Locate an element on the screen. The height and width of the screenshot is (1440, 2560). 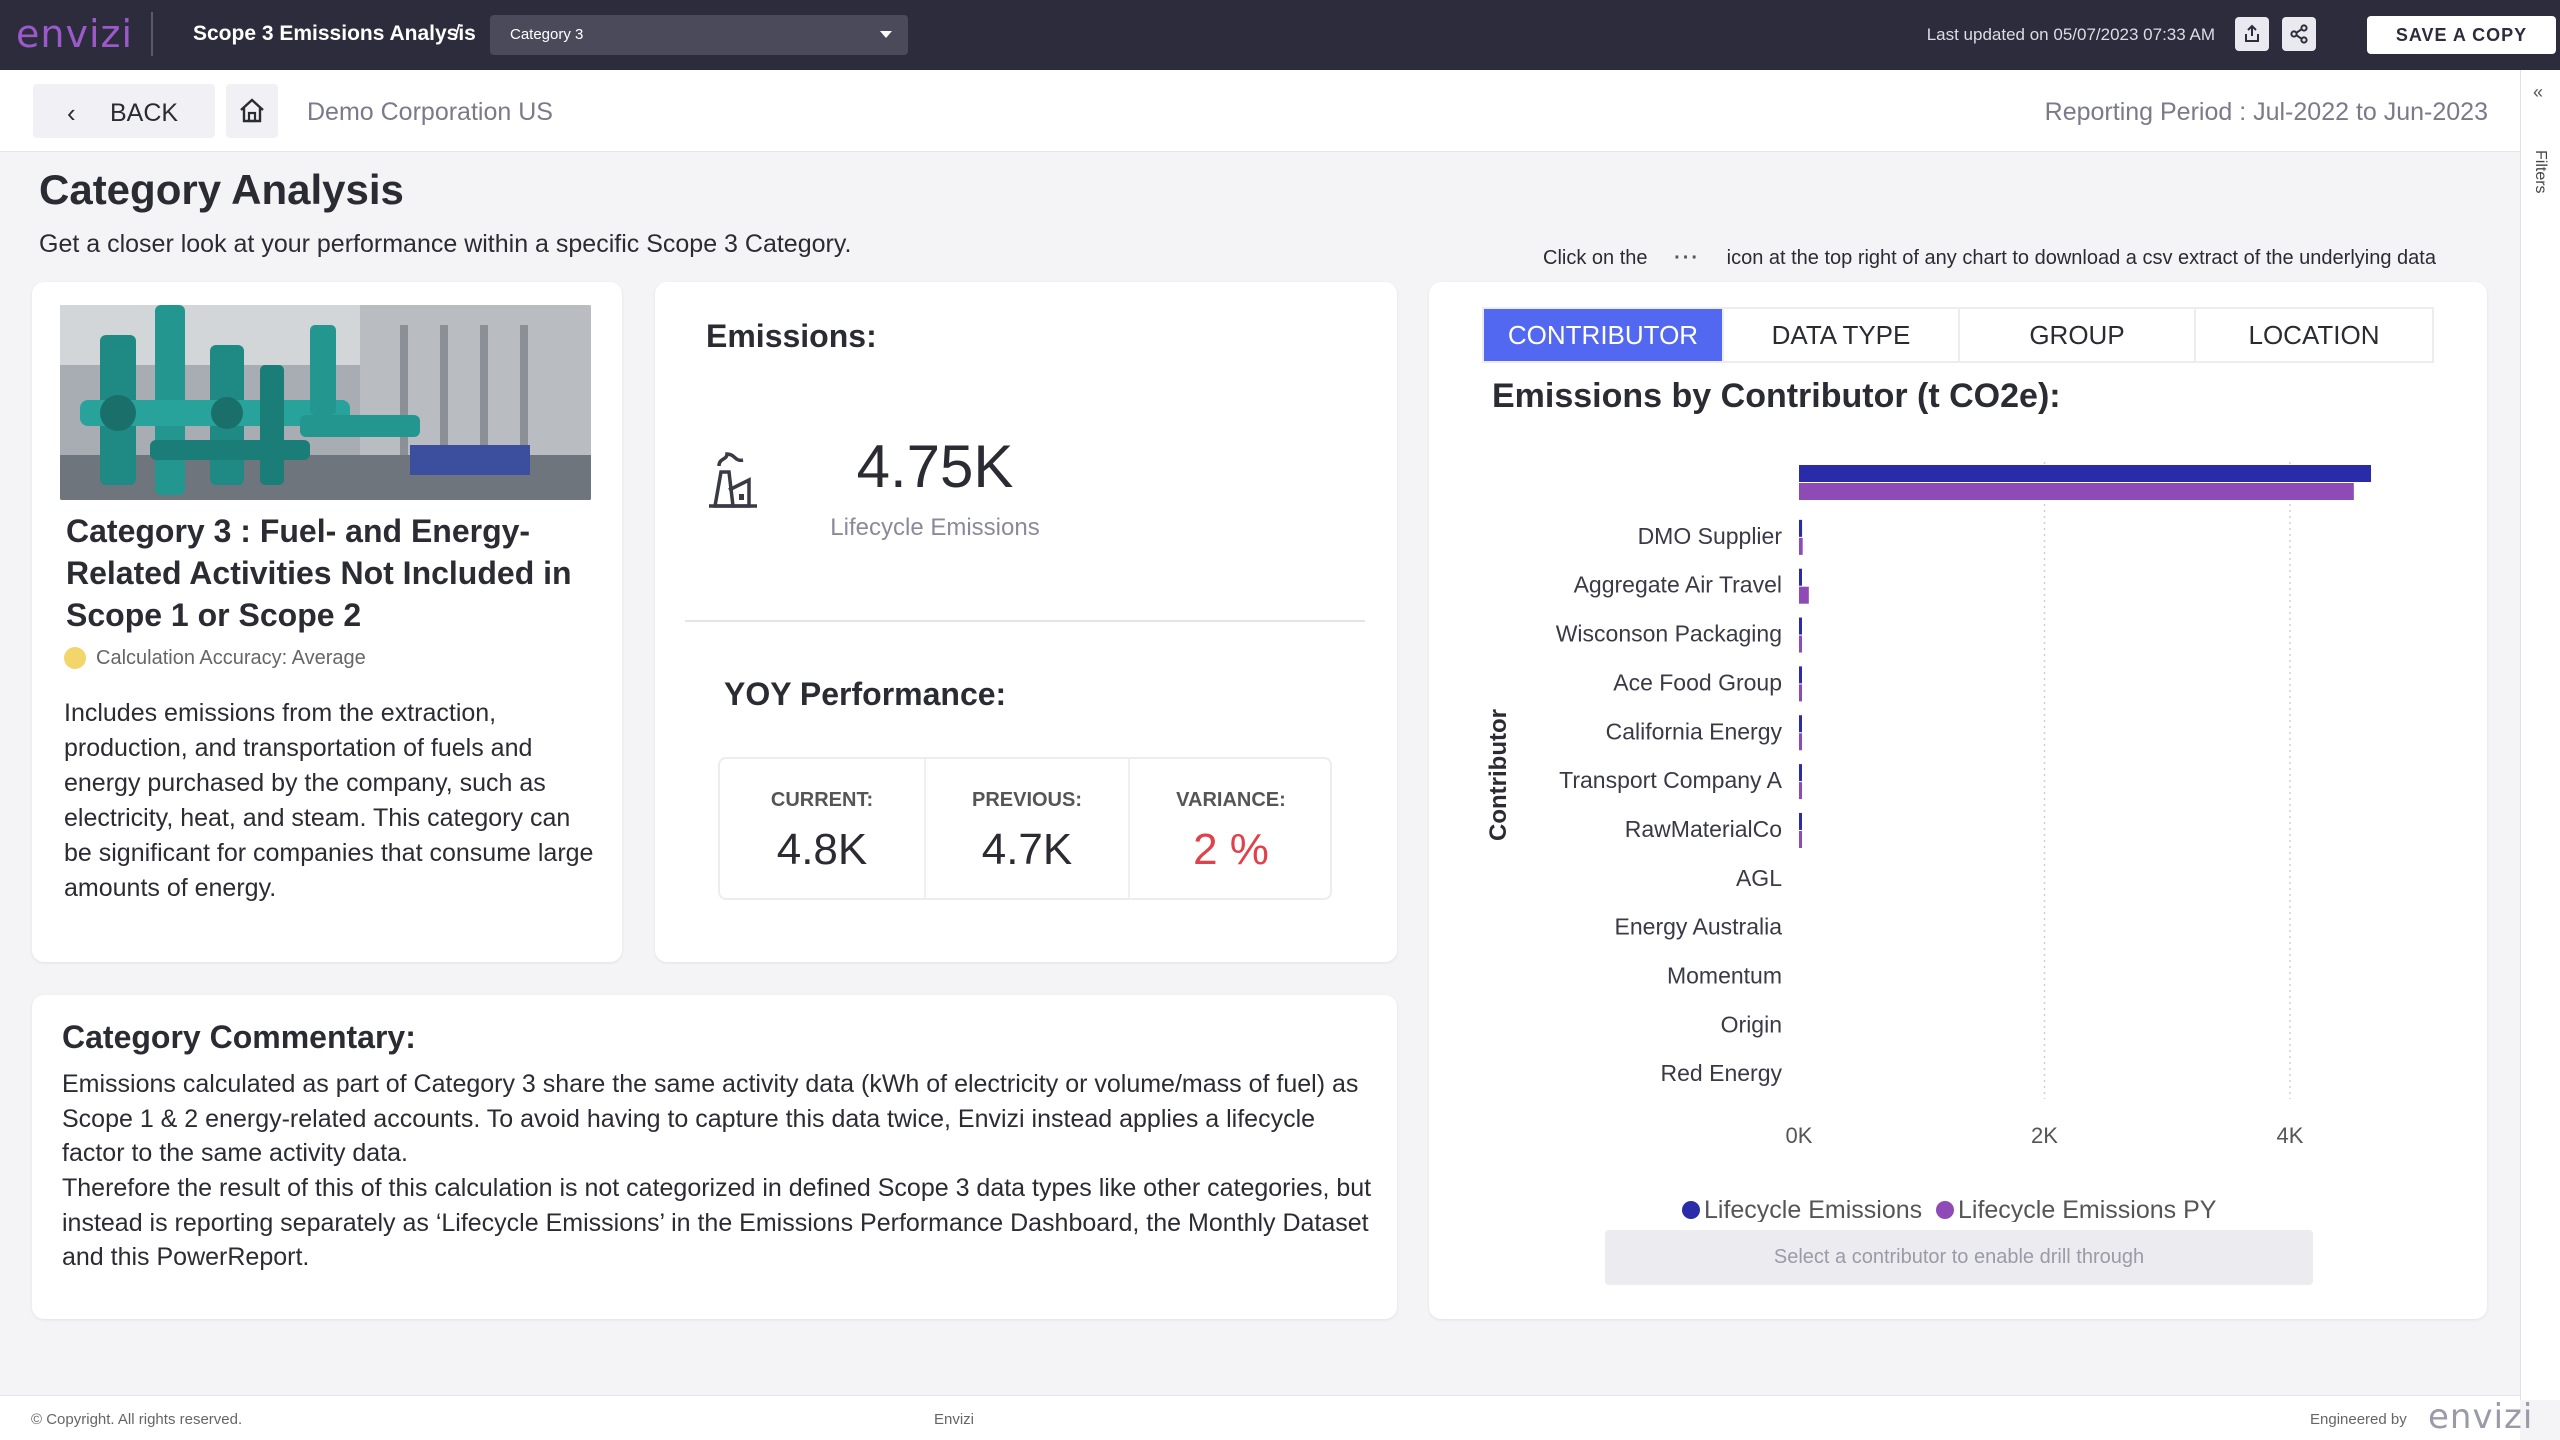
accuracy-label: Calculation Accuracy: Average is located at coordinates (231, 658).